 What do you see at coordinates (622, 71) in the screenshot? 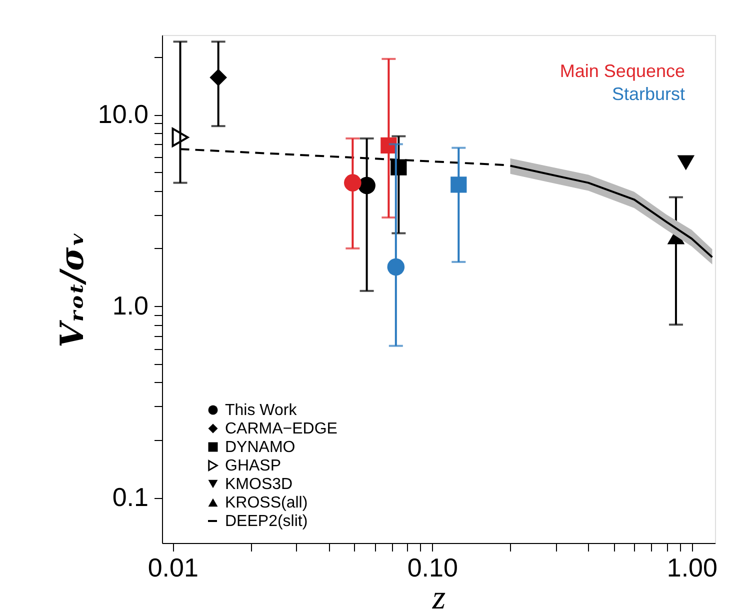
I see `text: Main Sequence` at bounding box center [622, 71].